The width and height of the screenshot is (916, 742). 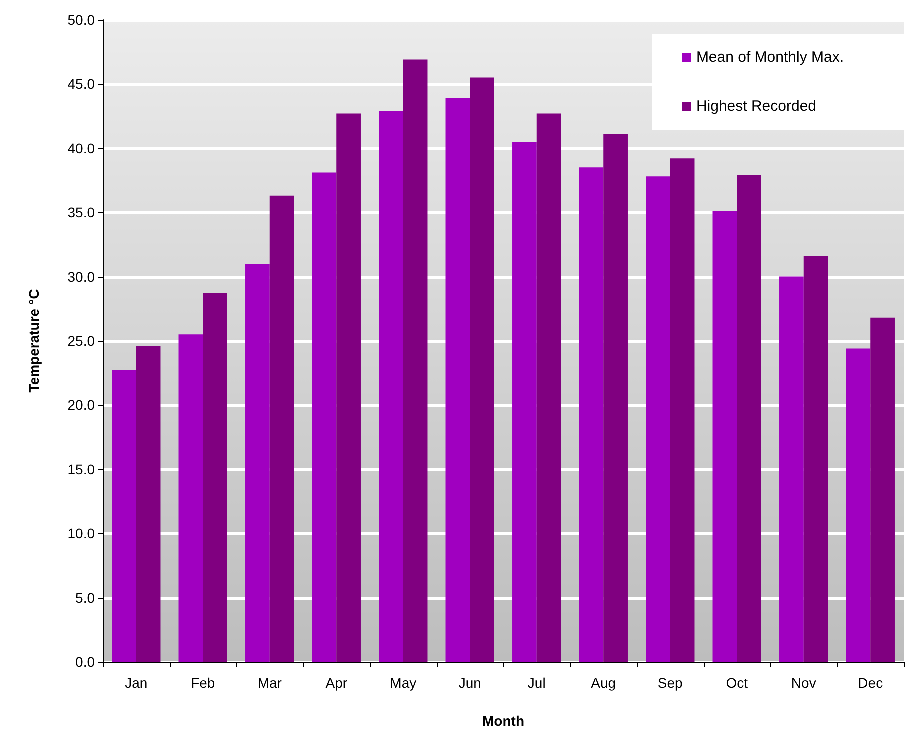 What do you see at coordinates (82, 212) in the screenshot?
I see `y-tick-label: 35.0` at bounding box center [82, 212].